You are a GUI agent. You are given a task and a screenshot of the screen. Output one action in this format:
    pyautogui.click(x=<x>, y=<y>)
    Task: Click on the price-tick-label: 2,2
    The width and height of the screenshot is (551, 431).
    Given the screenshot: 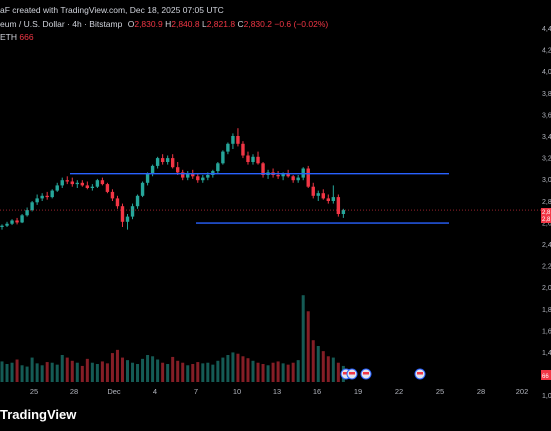 What is the action you would take?
    pyautogui.click(x=546, y=267)
    